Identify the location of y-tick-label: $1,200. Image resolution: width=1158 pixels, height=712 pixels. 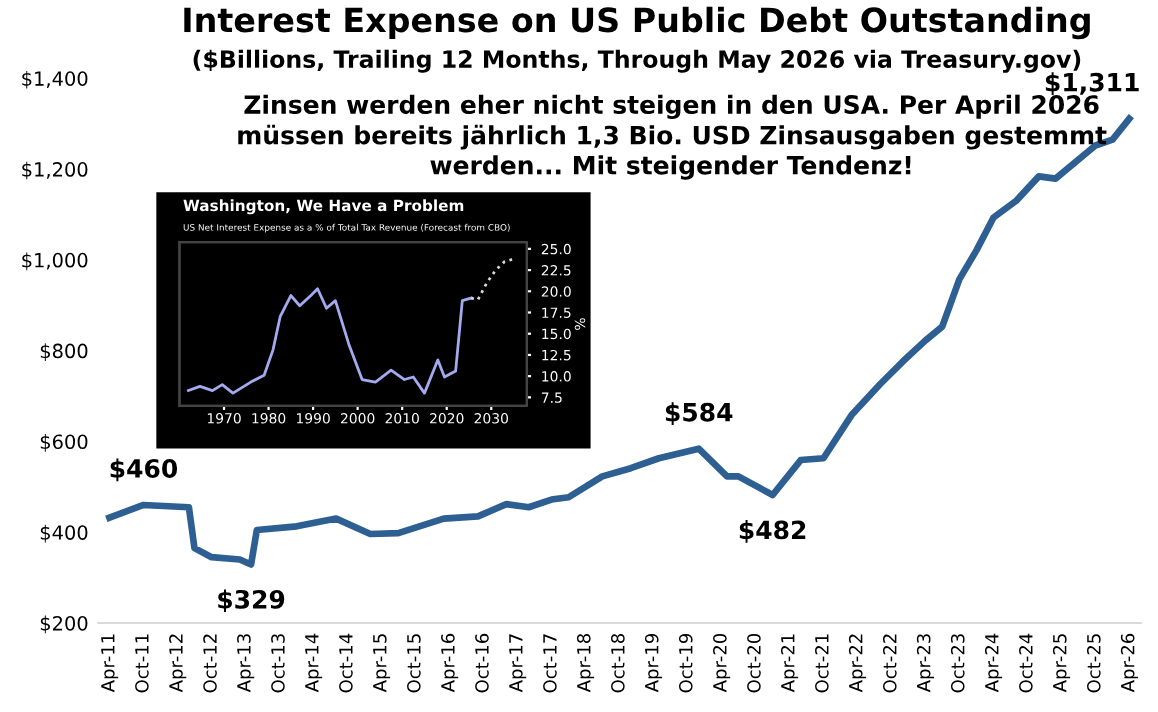
(55, 170).